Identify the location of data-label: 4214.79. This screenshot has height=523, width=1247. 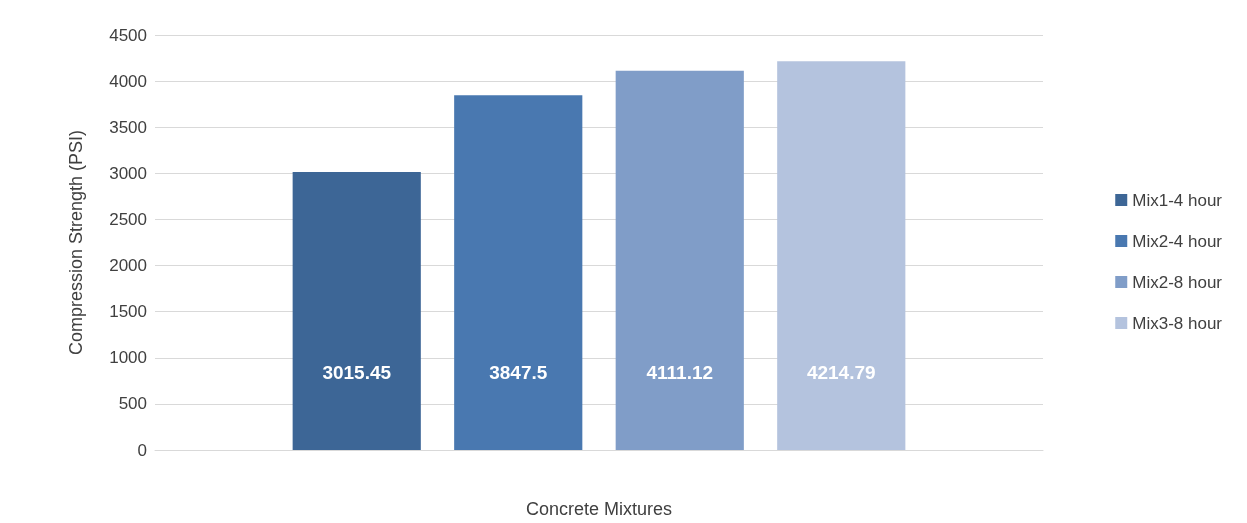
(841, 372).